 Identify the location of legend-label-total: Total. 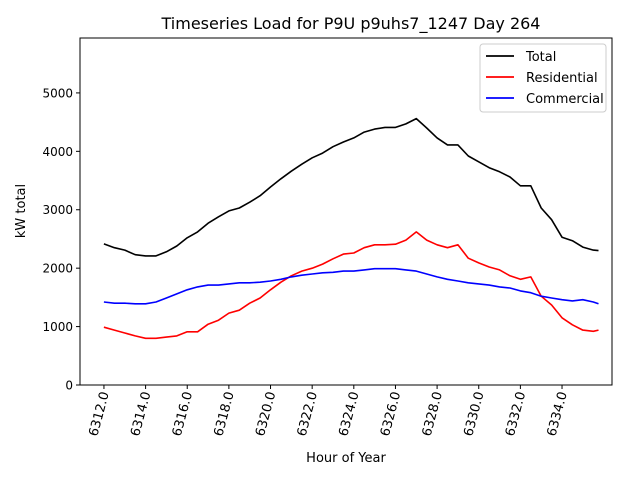
(540, 57).